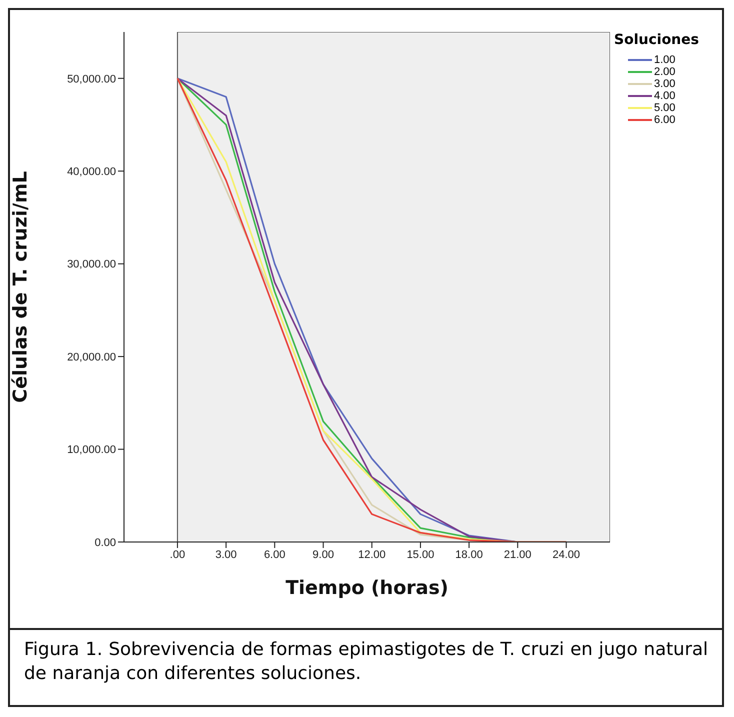 The image size is (734, 717). What do you see at coordinates (91, 357) in the screenshot?
I see `y-tick-label: 20,000.00` at bounding box center [91, 357].